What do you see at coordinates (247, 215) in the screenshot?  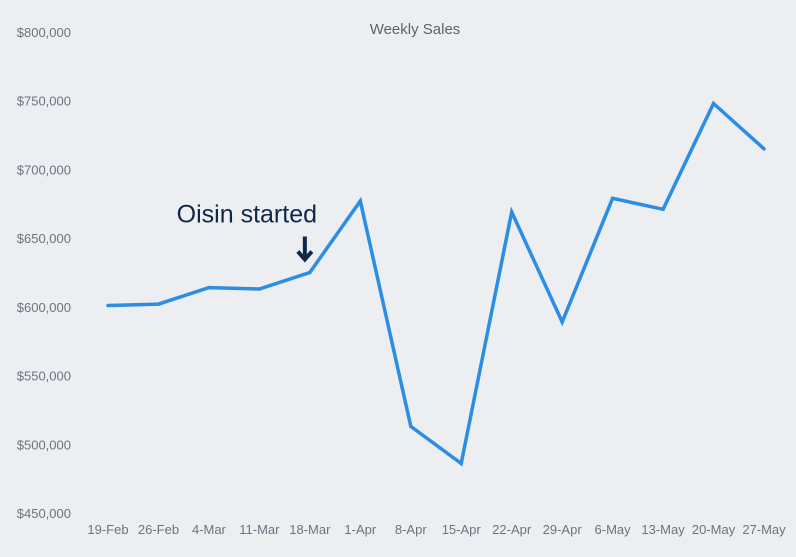 I see `annotation-text: Oisin started` at bounding box center [247, 215].